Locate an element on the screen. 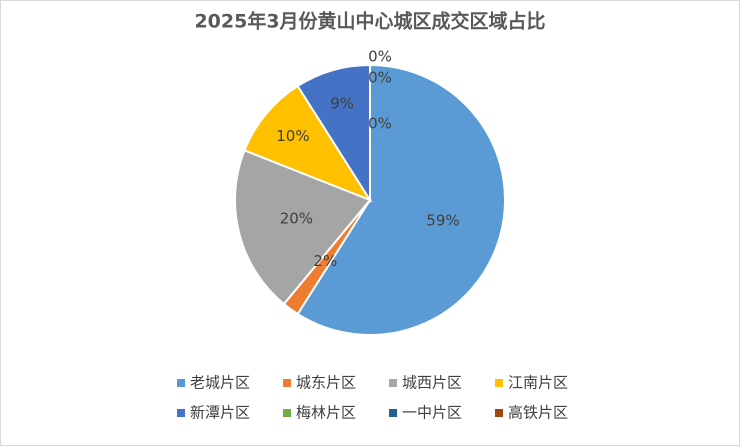  data-label: 59% is located at coordinates (442, 221).